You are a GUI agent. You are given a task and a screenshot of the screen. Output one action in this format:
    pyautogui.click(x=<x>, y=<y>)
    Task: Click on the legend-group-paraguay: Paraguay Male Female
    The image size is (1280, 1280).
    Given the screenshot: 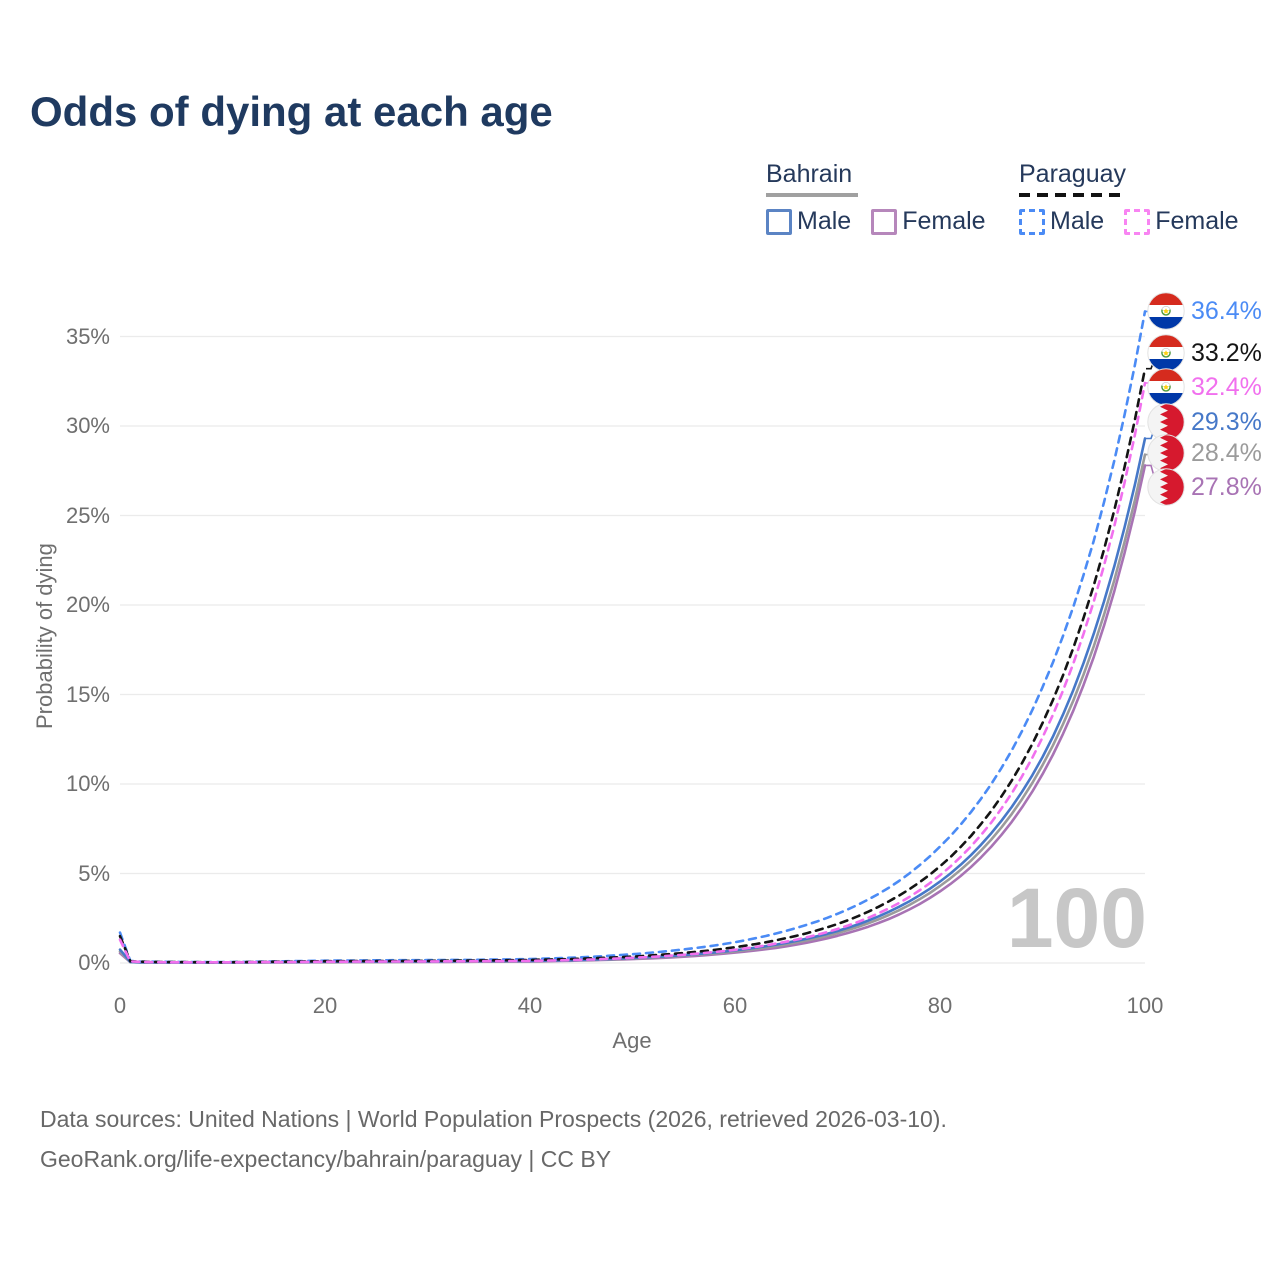 What is the action you would take?
    pyautogui.click(x=1139, y=198)
    